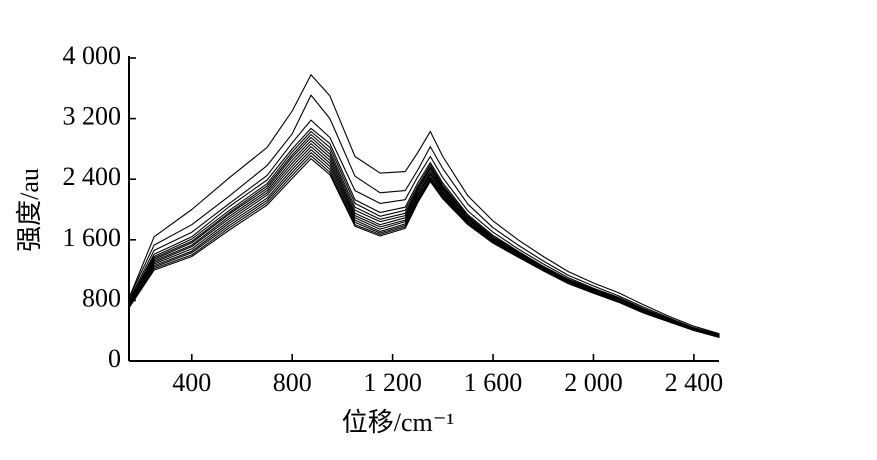  What do you see at coordinates (92, 176) in the screenshot?
I see `y-tick-label: 2 400` at bounding box center [92, 176].